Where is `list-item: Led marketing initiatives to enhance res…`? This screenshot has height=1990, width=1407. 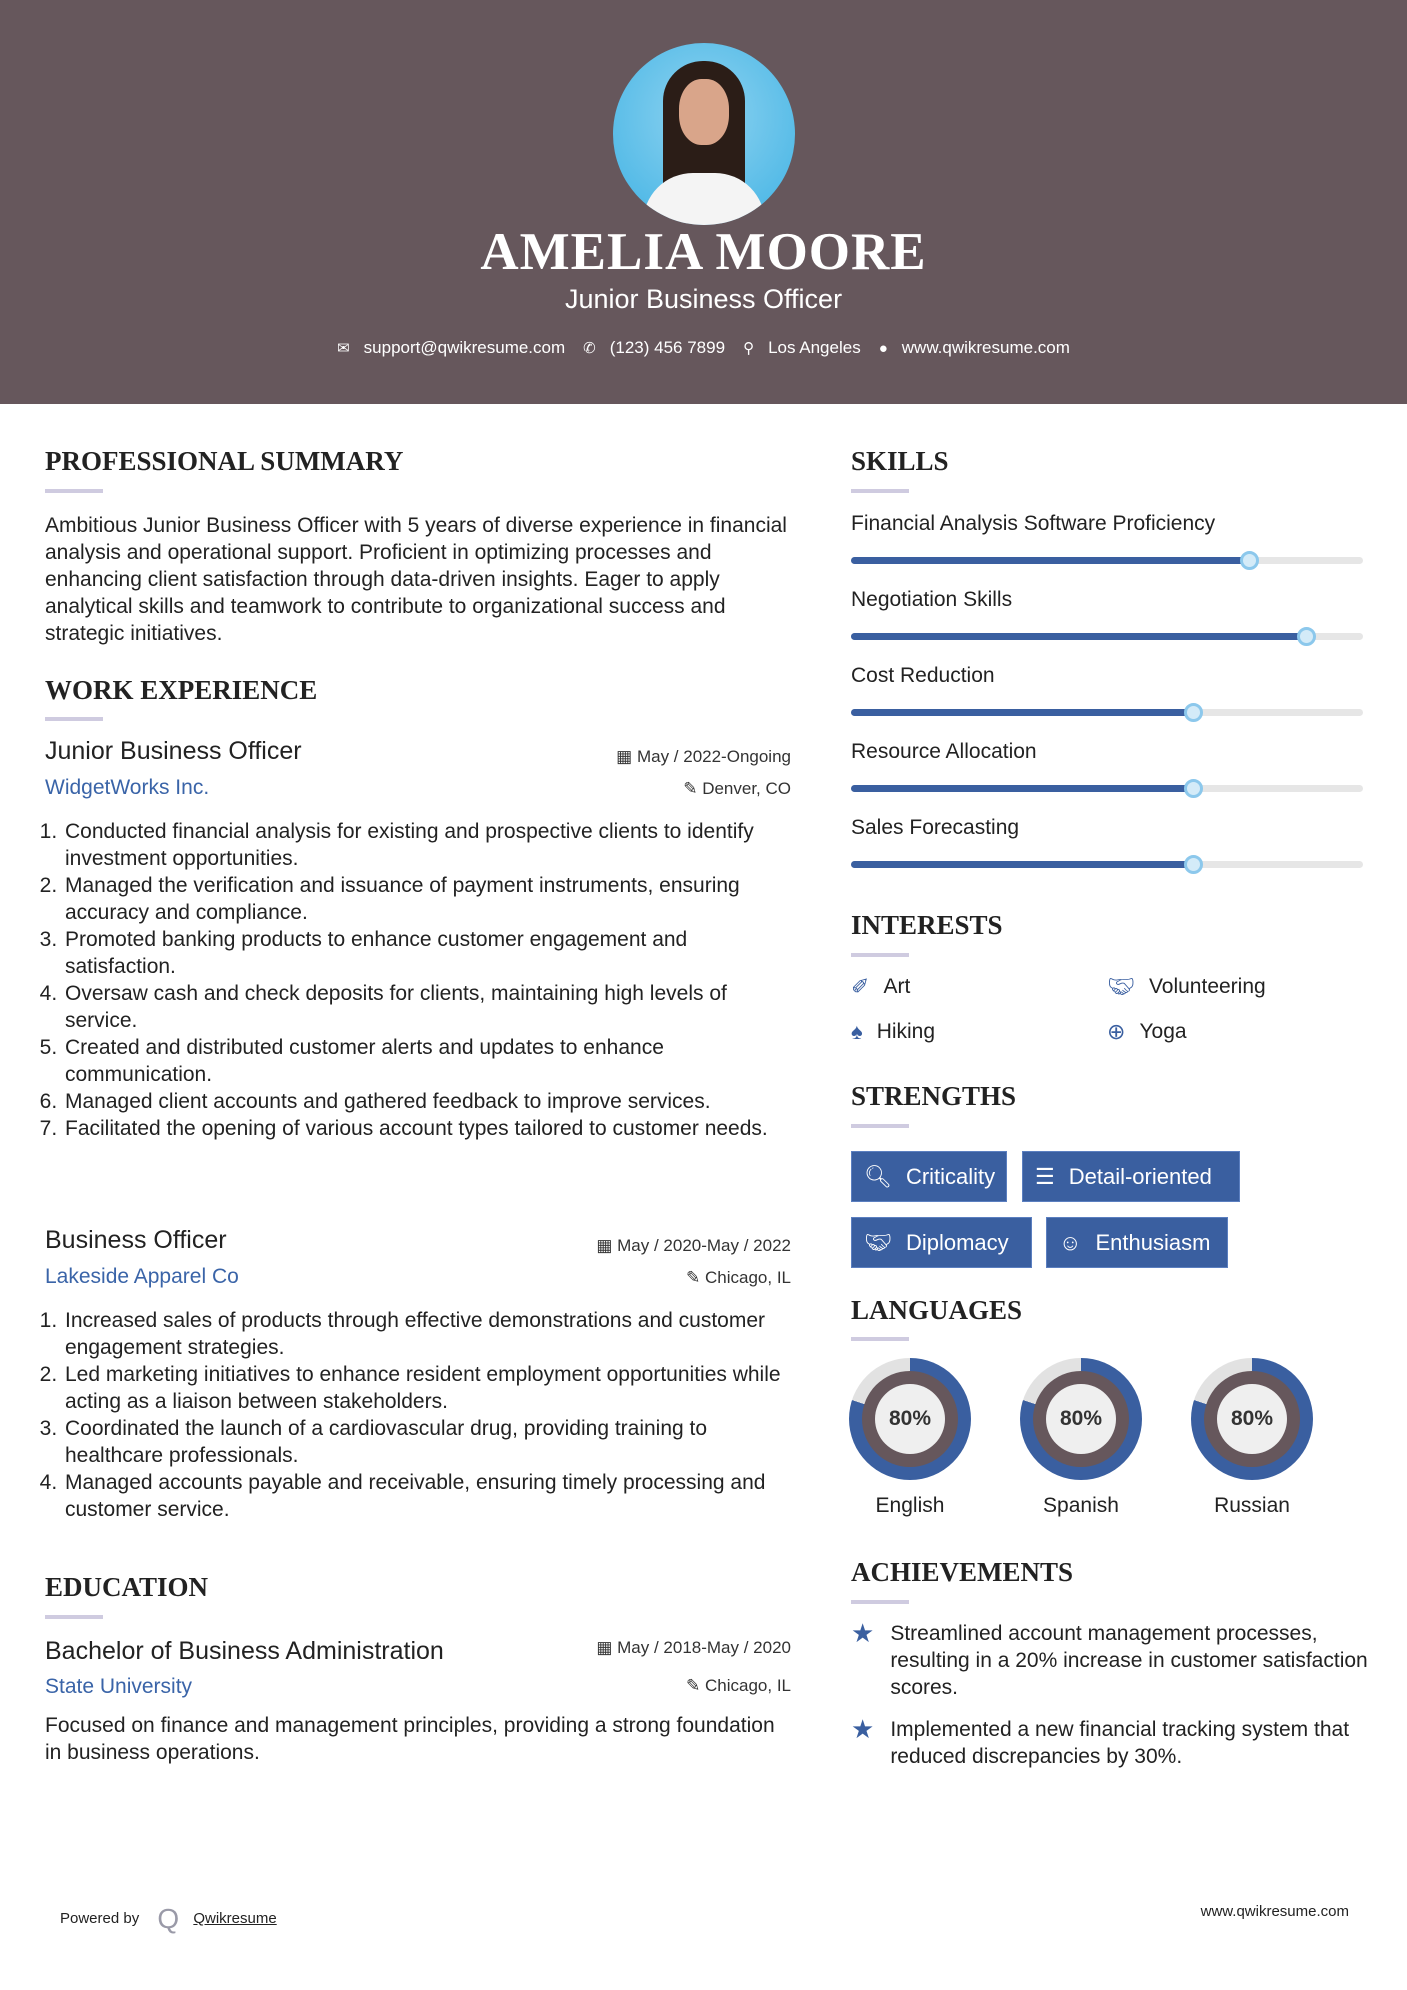 list-item: Led marketing initiatives to enhance res… is located at coordinates (427, 1388).